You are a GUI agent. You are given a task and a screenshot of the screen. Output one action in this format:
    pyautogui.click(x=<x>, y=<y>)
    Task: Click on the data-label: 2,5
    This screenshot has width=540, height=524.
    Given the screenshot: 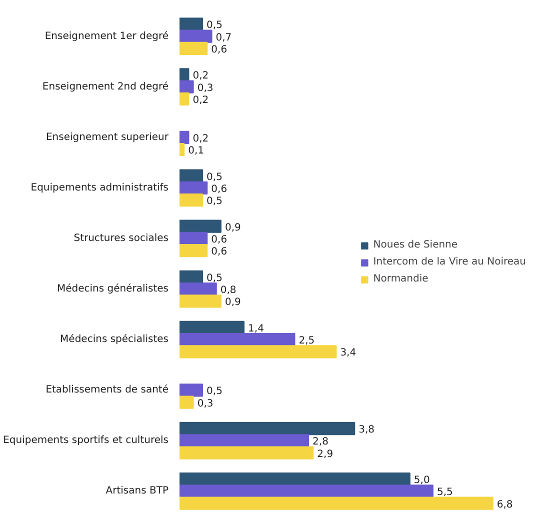 What is the action you would take?
    pyautogui.click(x=306, y=341)
    